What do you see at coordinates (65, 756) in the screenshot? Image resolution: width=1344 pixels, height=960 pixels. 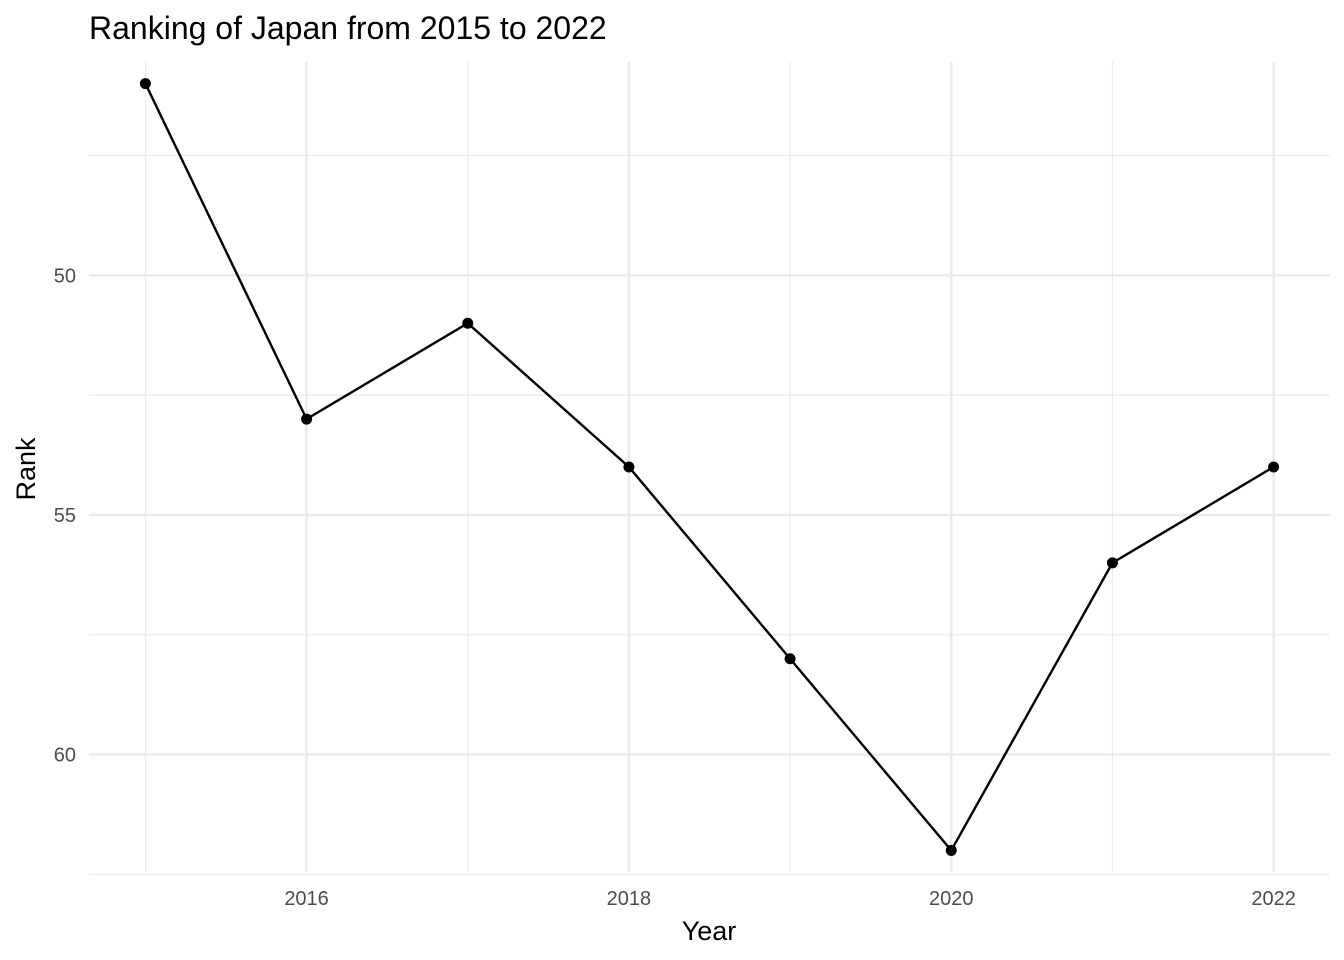 I see `y-tick-label: 60` at bounding box center [65, 756].